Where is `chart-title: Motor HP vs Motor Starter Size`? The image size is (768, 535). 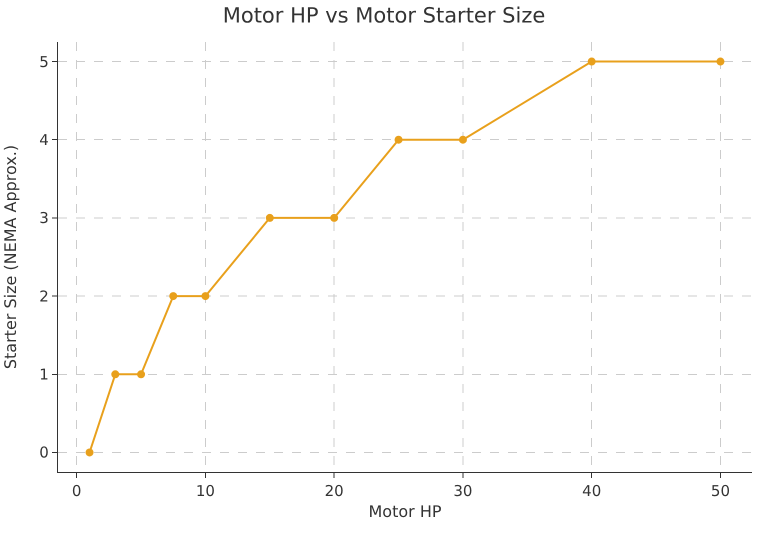 chart-title: Motor HP vs Motor Starter Size is located at coordinates (384, 16).